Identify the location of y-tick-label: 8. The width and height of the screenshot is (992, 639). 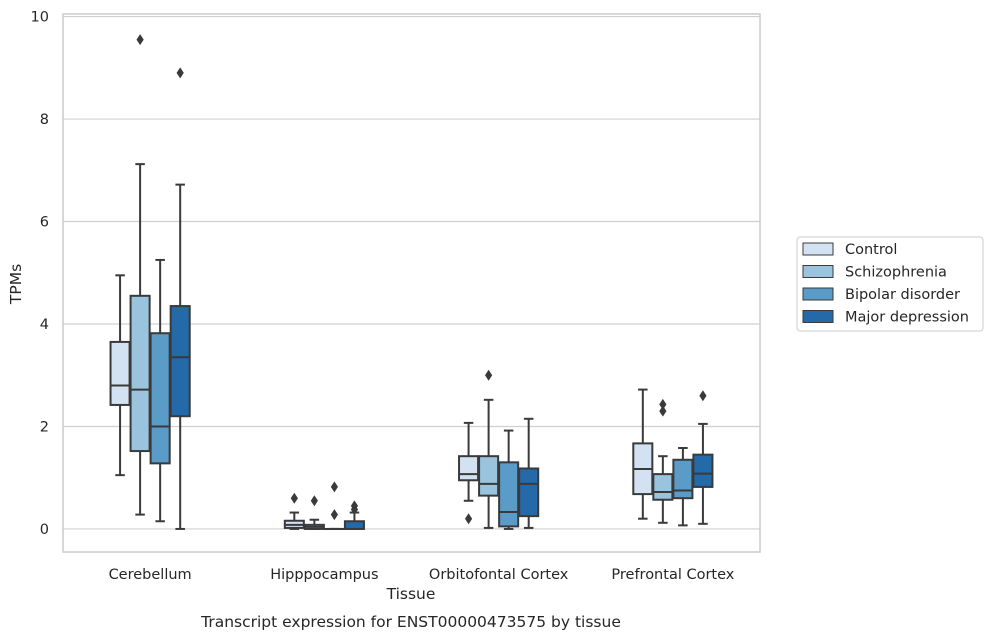
(44, 120).